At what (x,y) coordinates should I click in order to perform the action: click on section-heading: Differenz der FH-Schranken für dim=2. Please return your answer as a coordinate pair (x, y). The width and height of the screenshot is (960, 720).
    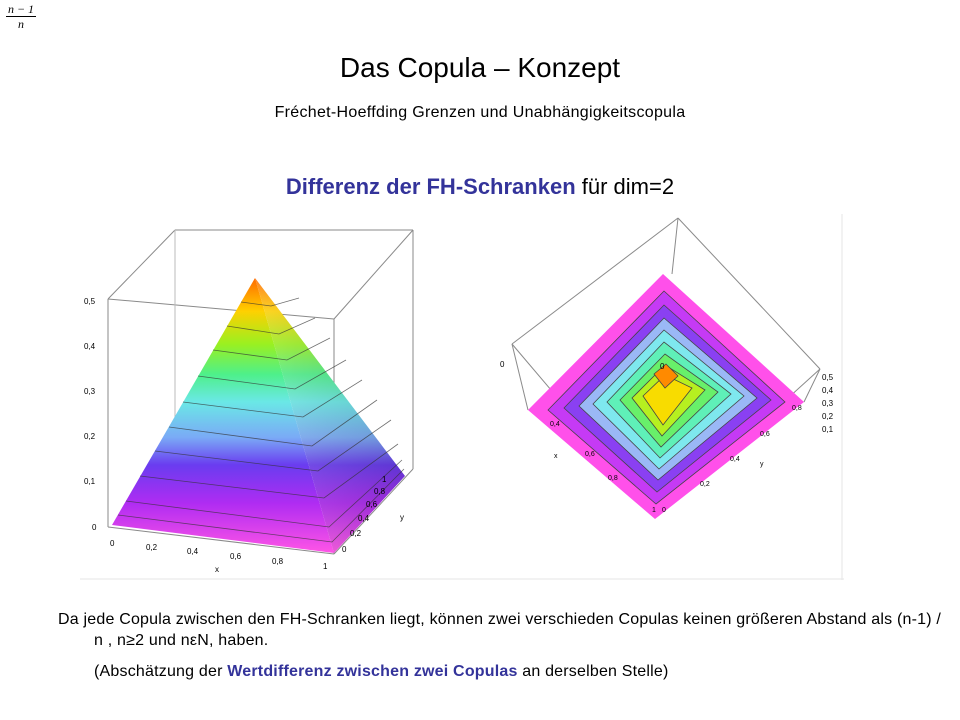
    Looking at the image, I should click on (480, 187).